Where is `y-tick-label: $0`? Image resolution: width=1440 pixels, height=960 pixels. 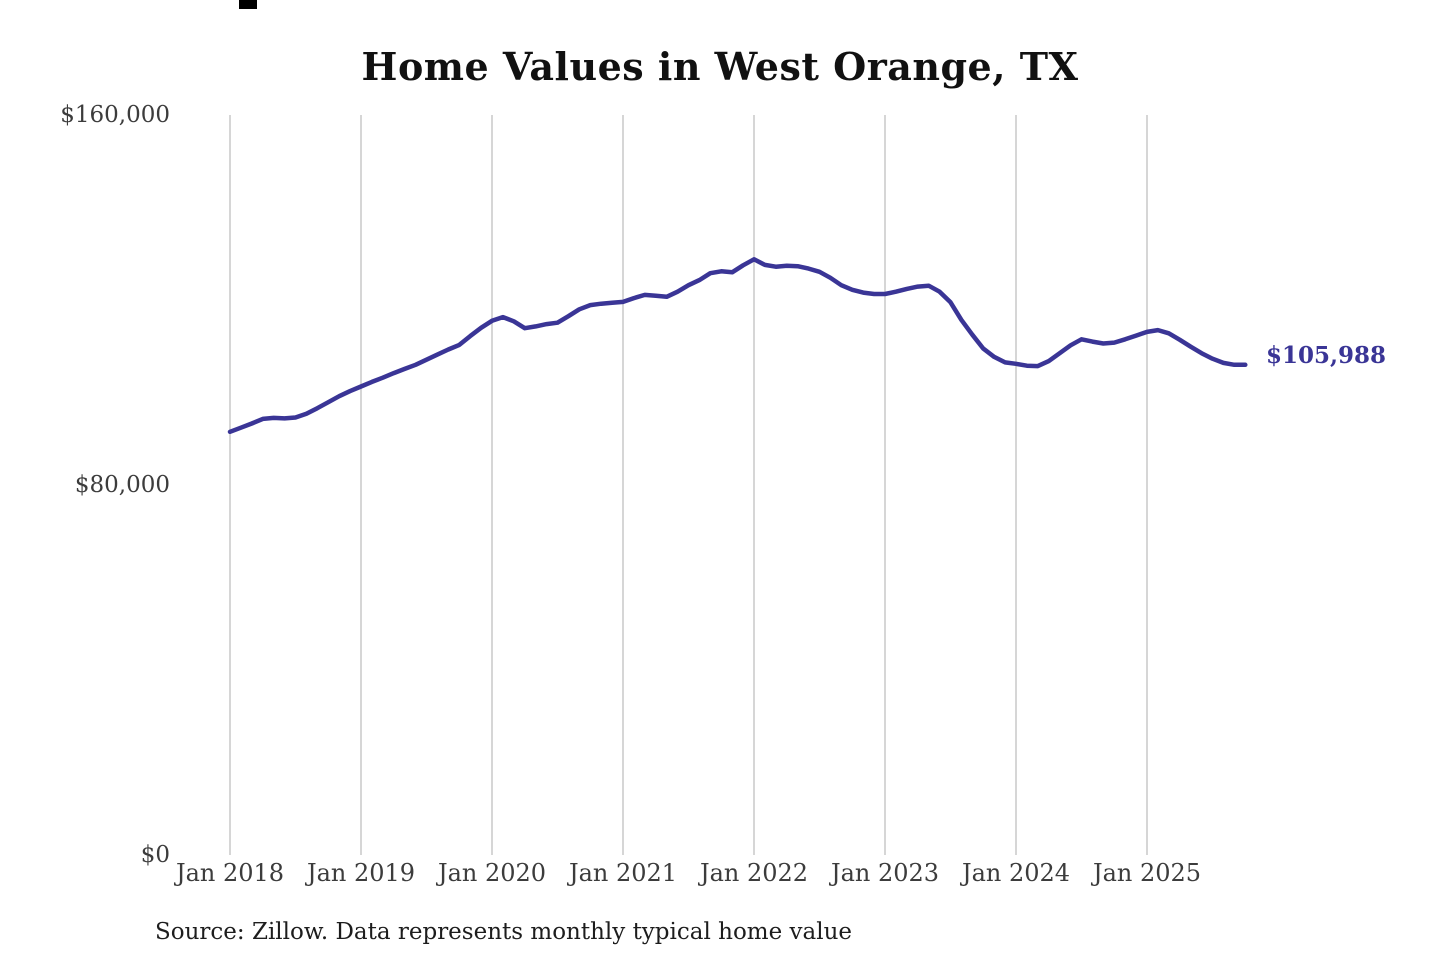
y-tick-label: $0 is located at coordinates (155, 855).